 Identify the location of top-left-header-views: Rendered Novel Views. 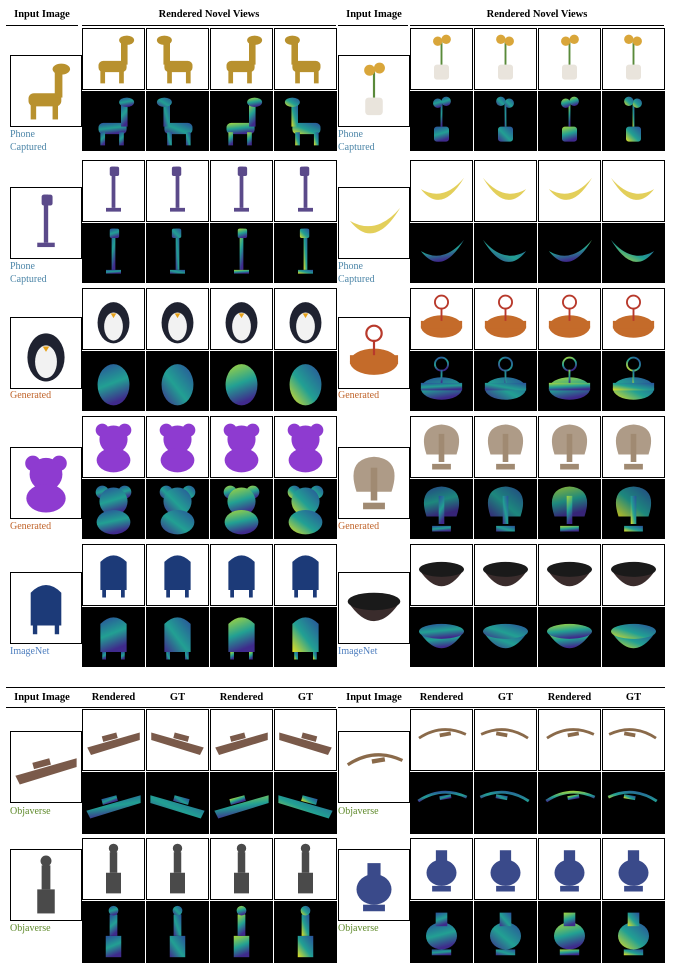
(209, 14).